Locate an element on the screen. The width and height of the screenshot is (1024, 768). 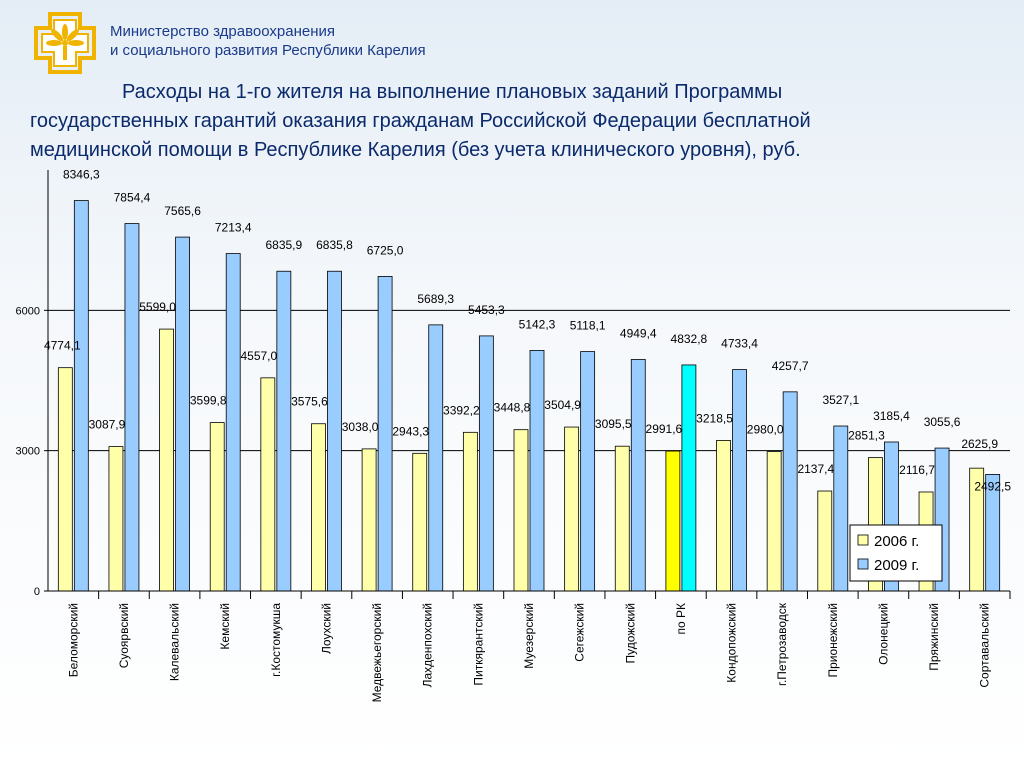
data-label-2009: 4832,8 is located at coordinates (689, 339).